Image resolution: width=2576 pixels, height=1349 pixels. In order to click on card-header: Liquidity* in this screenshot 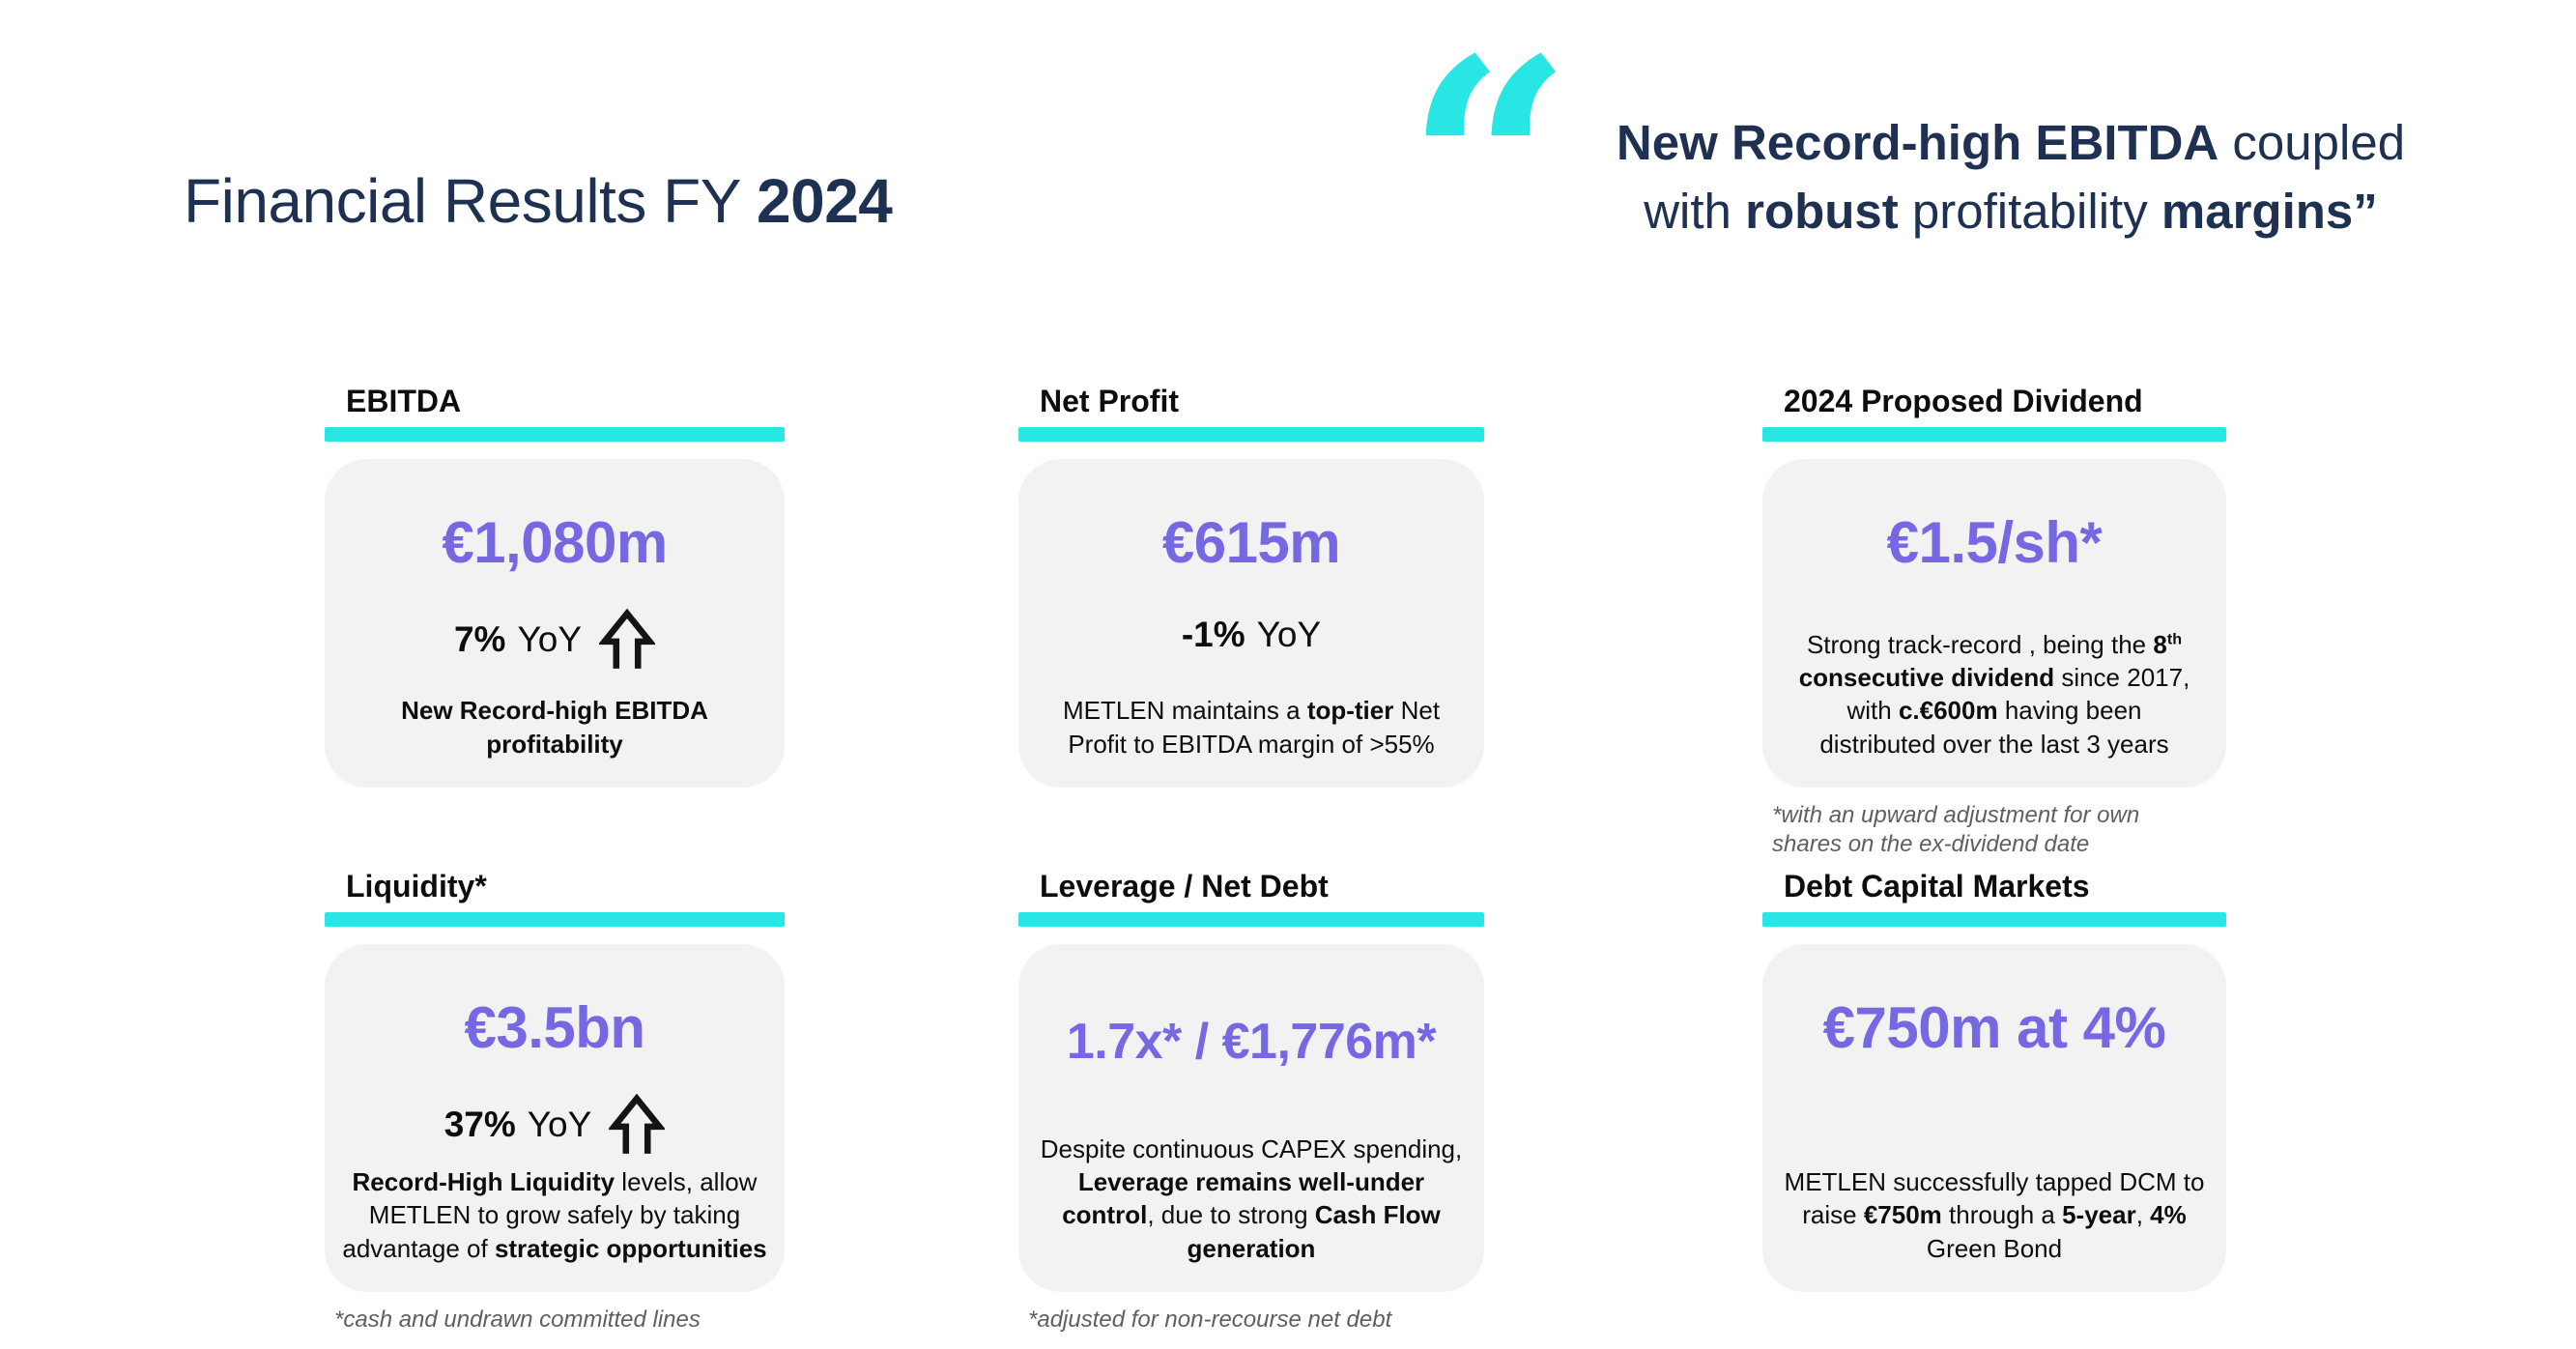, I will do `click(417, 886)`.